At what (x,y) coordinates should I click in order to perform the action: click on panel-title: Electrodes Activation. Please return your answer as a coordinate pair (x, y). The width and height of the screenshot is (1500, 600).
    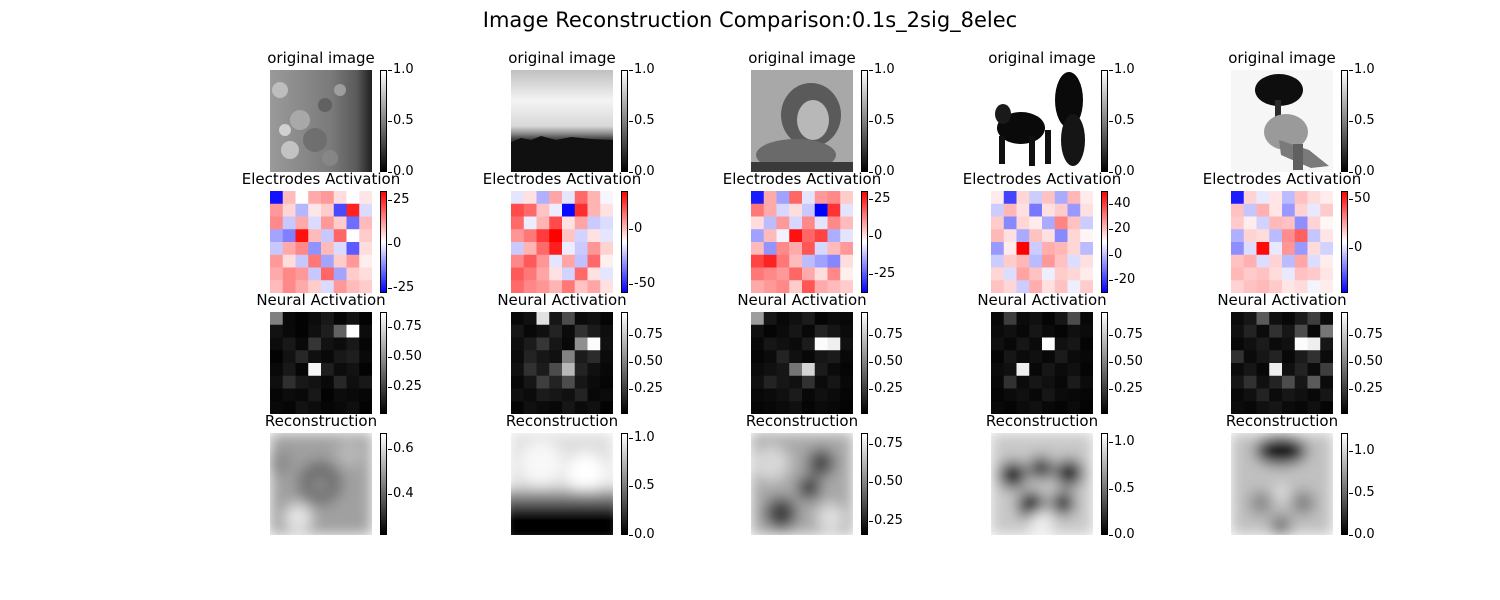
    Looking at the image, I should click on (321, 179).